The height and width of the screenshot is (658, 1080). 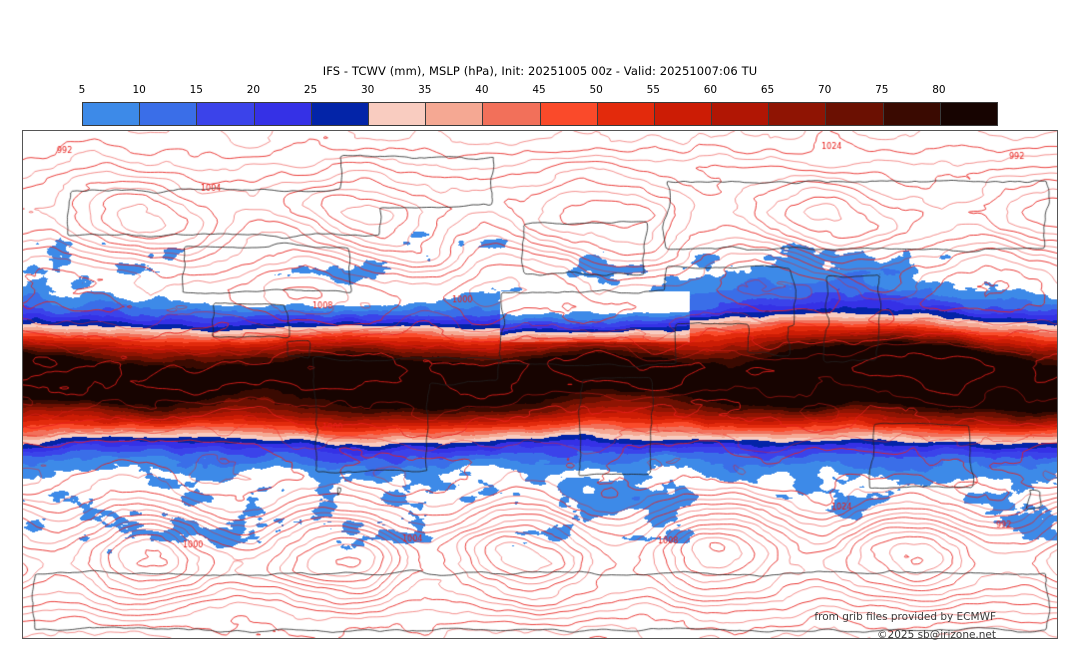 What do you see at coordinates (196, 90) in the screenshot?
I see `colorbar-tick-label: 15` at bounding box center [196, 90].